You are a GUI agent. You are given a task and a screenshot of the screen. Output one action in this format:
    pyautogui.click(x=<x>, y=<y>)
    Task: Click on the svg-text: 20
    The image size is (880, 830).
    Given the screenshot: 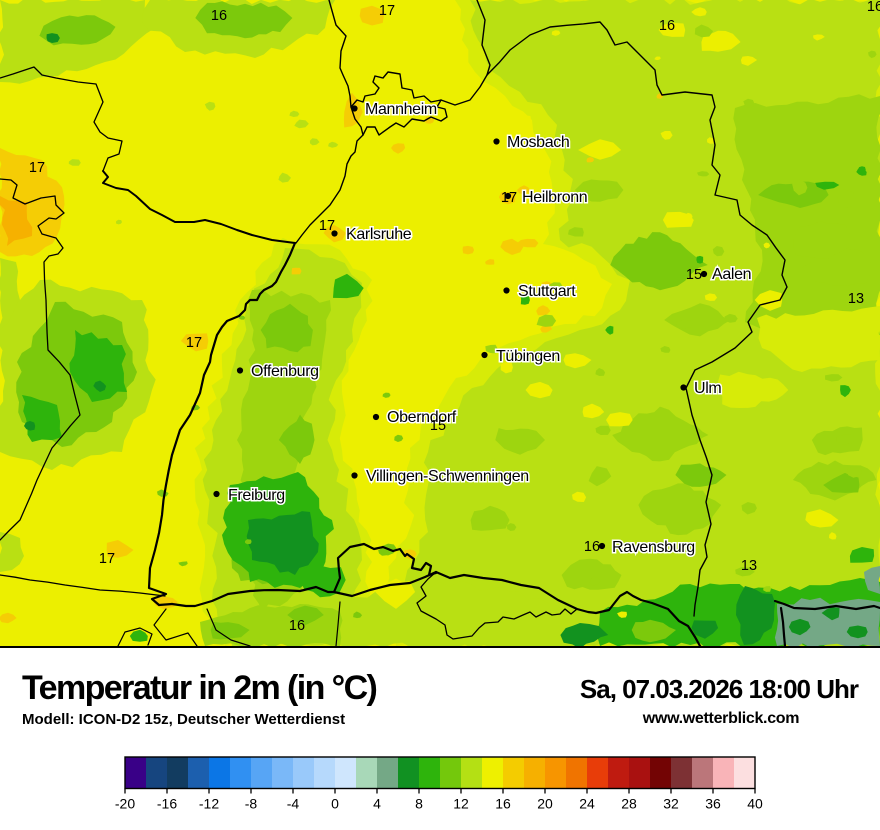 What is the action you would take?
    pyautogui.click(x=545, y=804)
    